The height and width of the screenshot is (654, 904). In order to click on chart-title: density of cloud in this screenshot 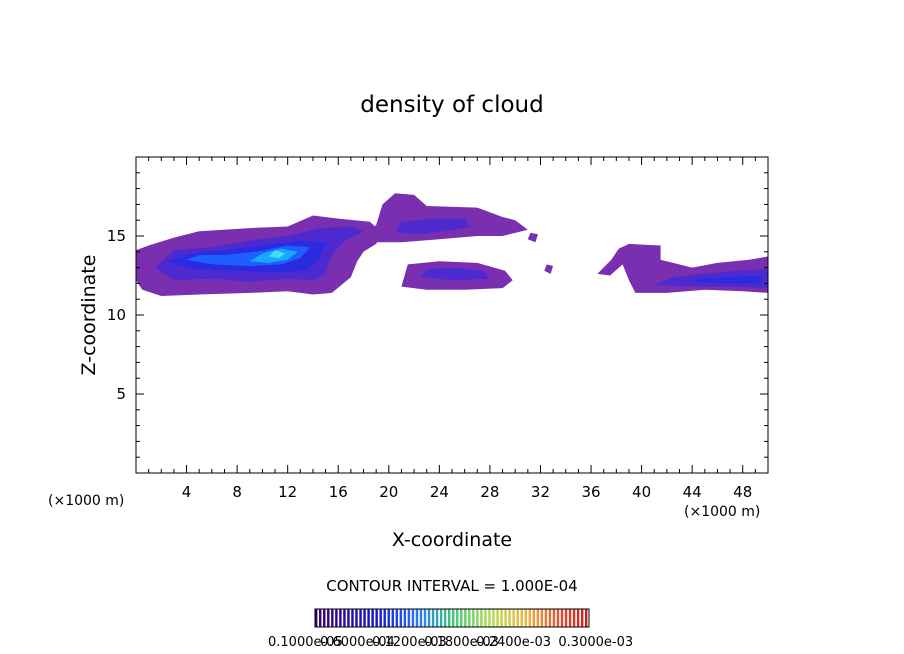, I will do `click(451, 105)`.